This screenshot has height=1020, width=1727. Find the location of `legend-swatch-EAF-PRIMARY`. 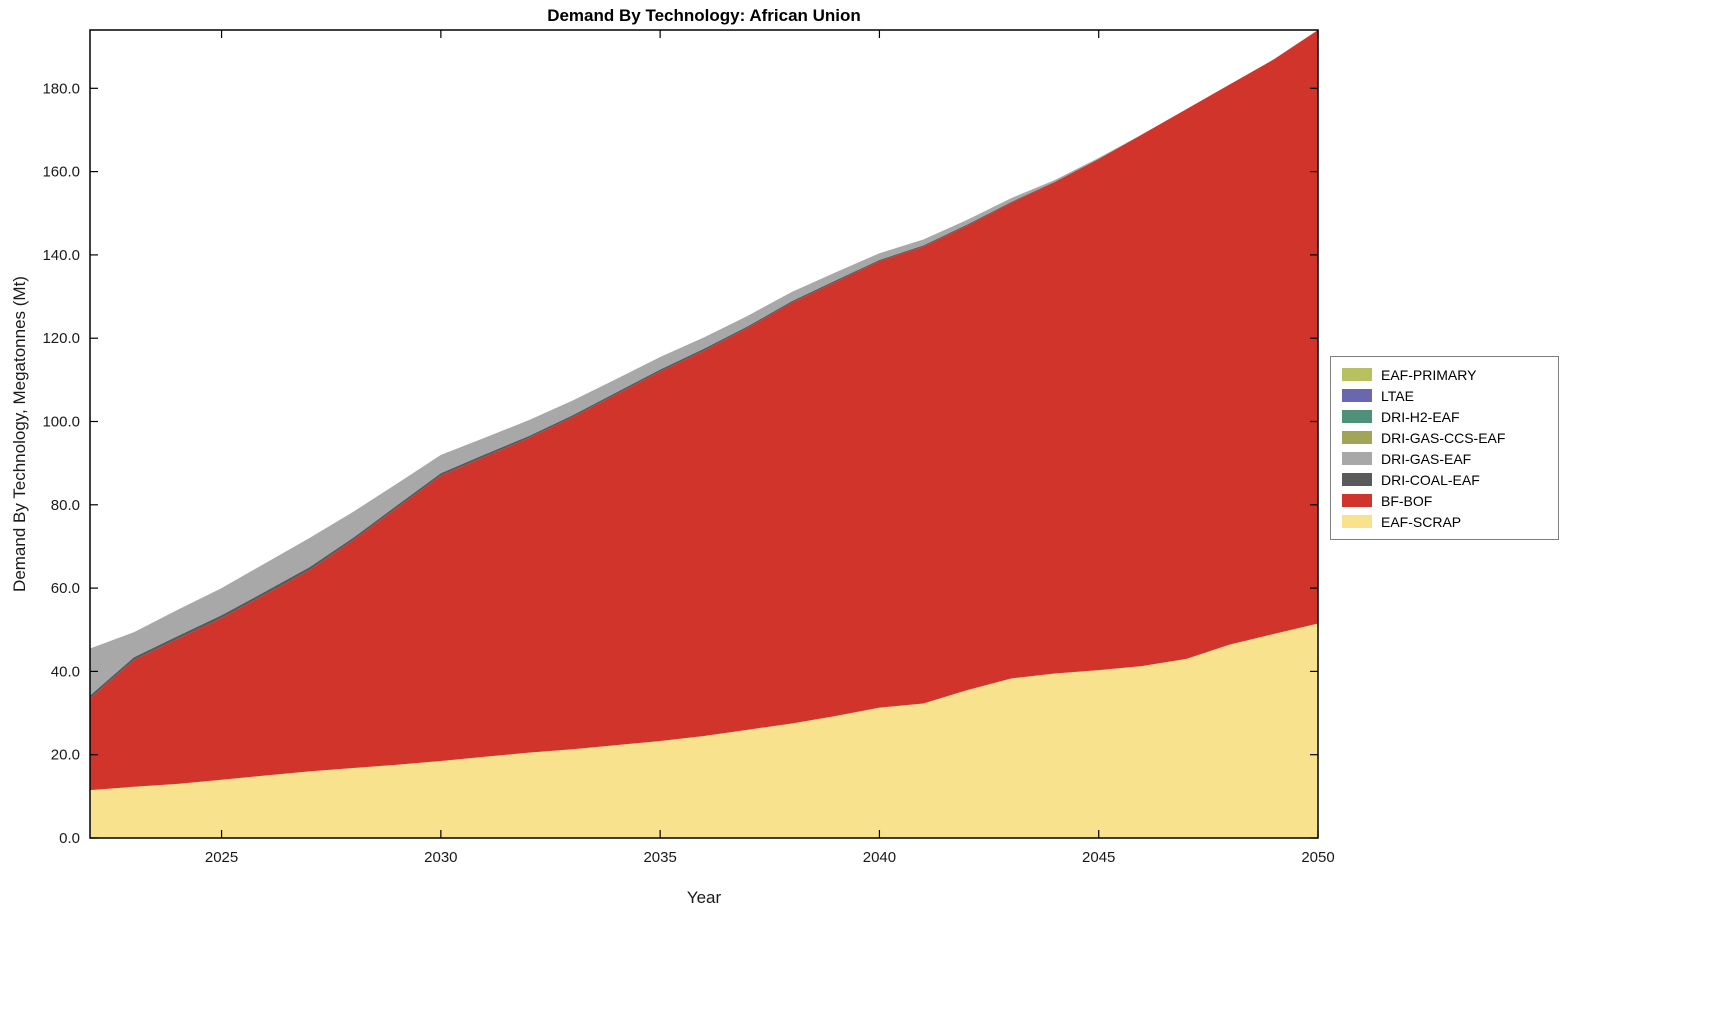

legend-swatch-EAF-PRIMARY is located at coordinates (1357, 374).